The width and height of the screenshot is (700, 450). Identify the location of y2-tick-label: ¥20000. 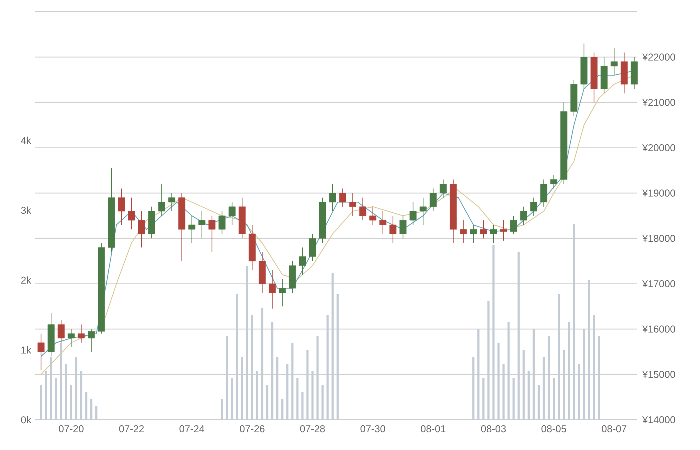
(659, 148).